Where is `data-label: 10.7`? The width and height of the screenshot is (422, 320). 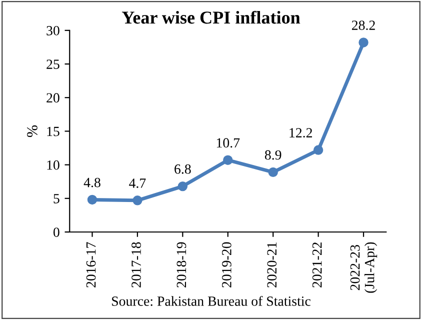 data-label: 10.7 is located at coordinates (228, 143).